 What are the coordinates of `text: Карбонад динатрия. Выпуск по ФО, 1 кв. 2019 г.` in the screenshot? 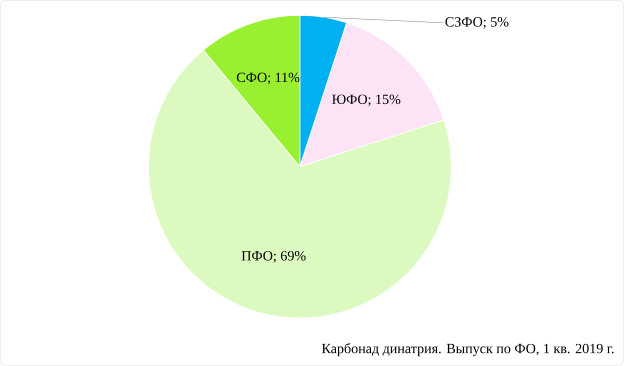 It's located at (468, 349).